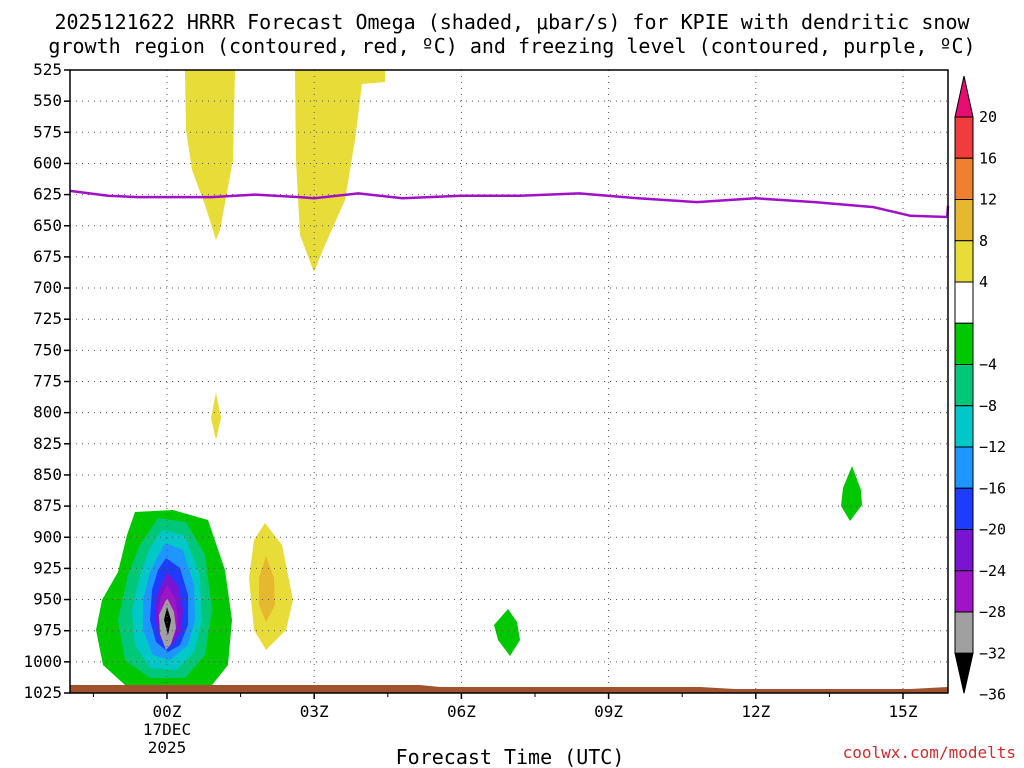  I want to click on y-tick-label: 700, so click(47, 287).